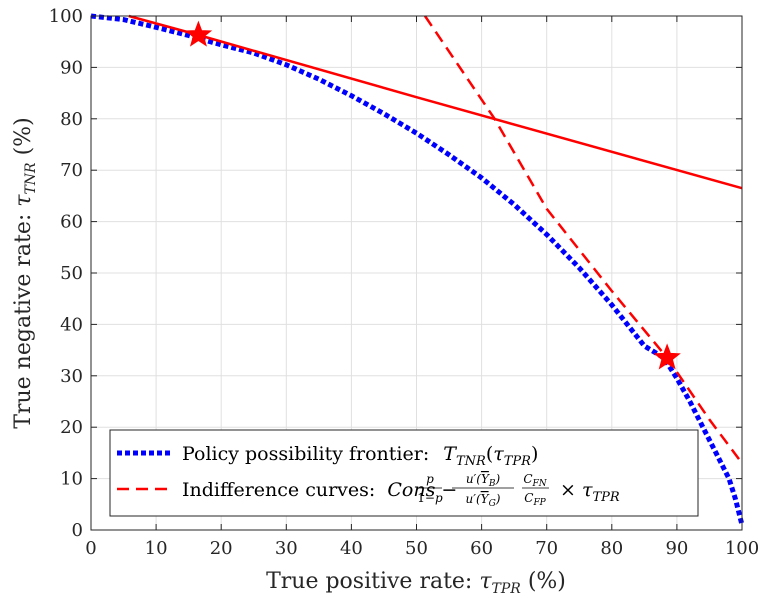 The image size is (761, 598). I want to click on x-axis-label-text: True positive rate:, so click(372, 581).